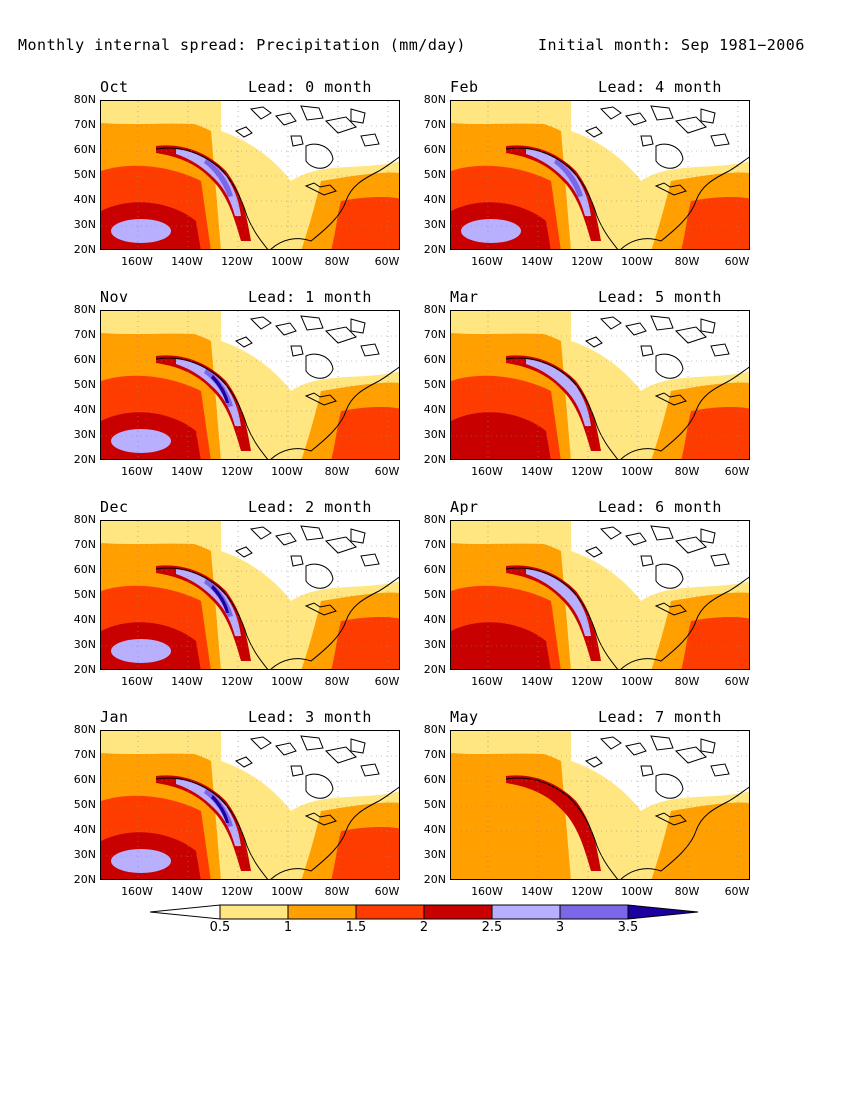  I want to click on panel-month-label: Dec, so click(114, 507).